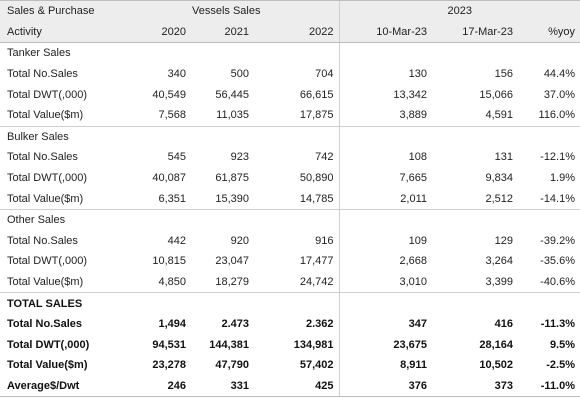  What do you see at coordinates (232, 261) in the screenshot?
I see `cell-2021: 23,047` at bounding box center [232, 261].